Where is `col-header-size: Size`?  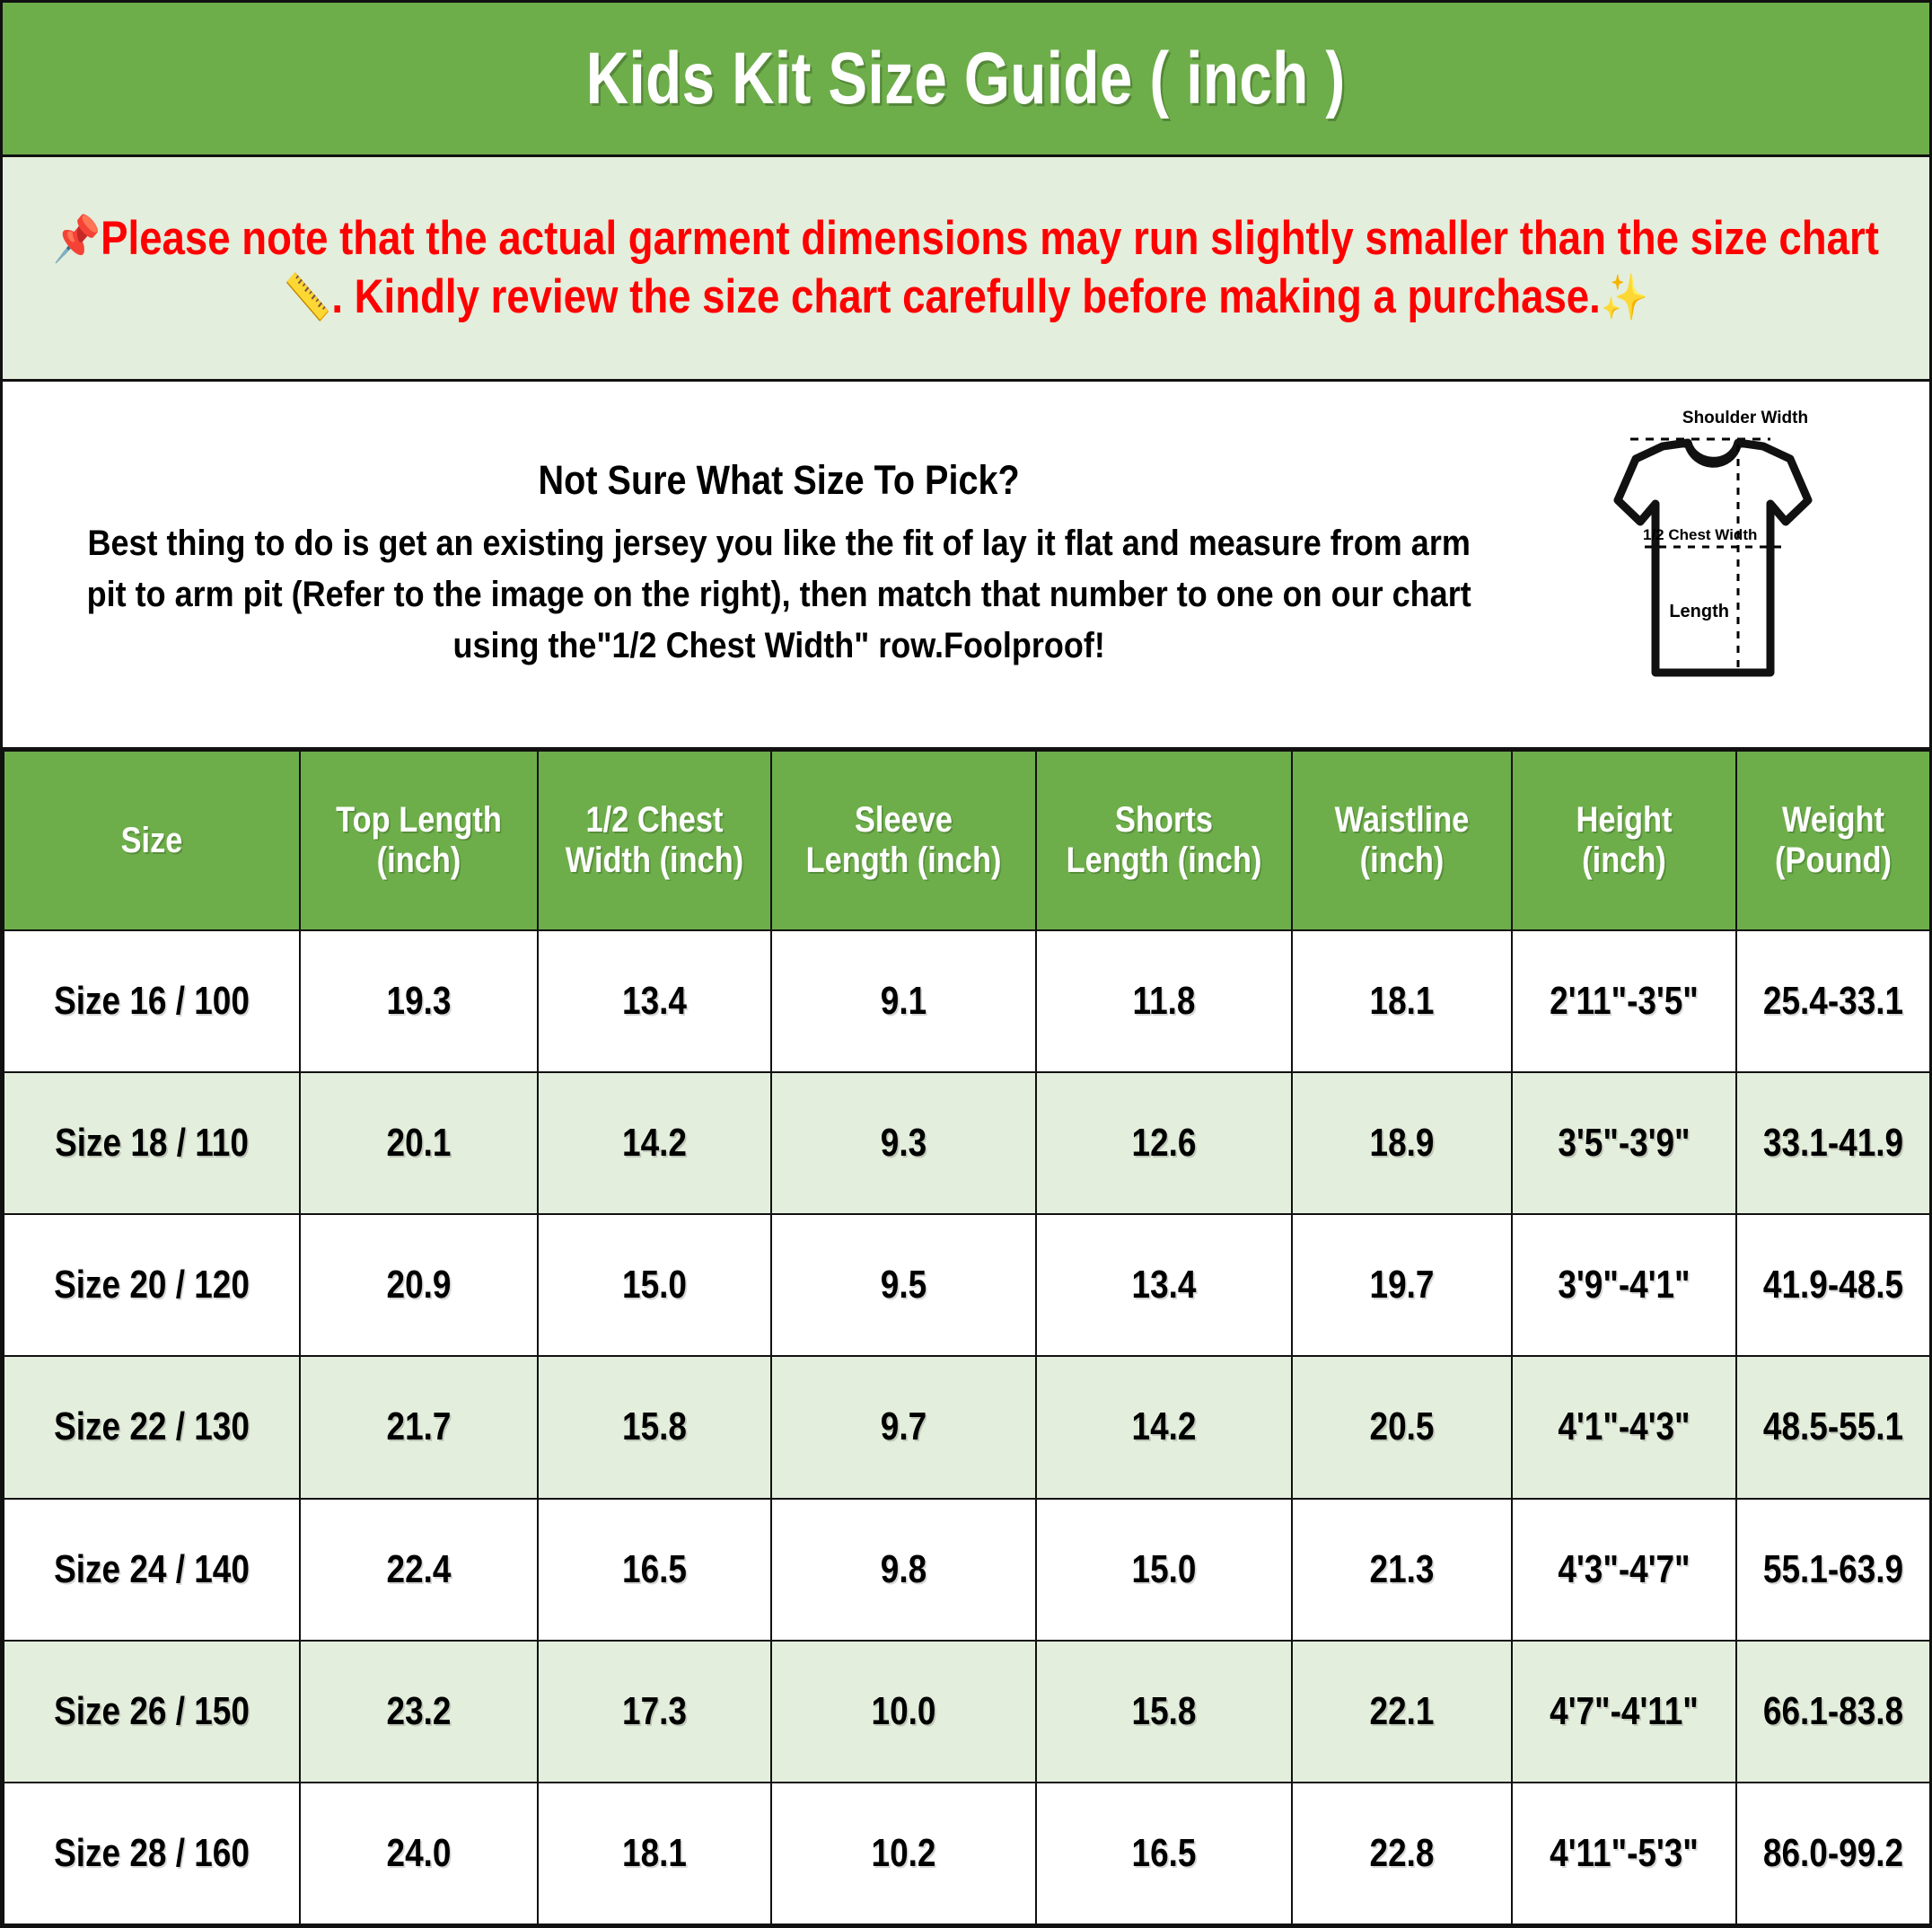 col-header-size: Size is located at coordinates (152, 840).